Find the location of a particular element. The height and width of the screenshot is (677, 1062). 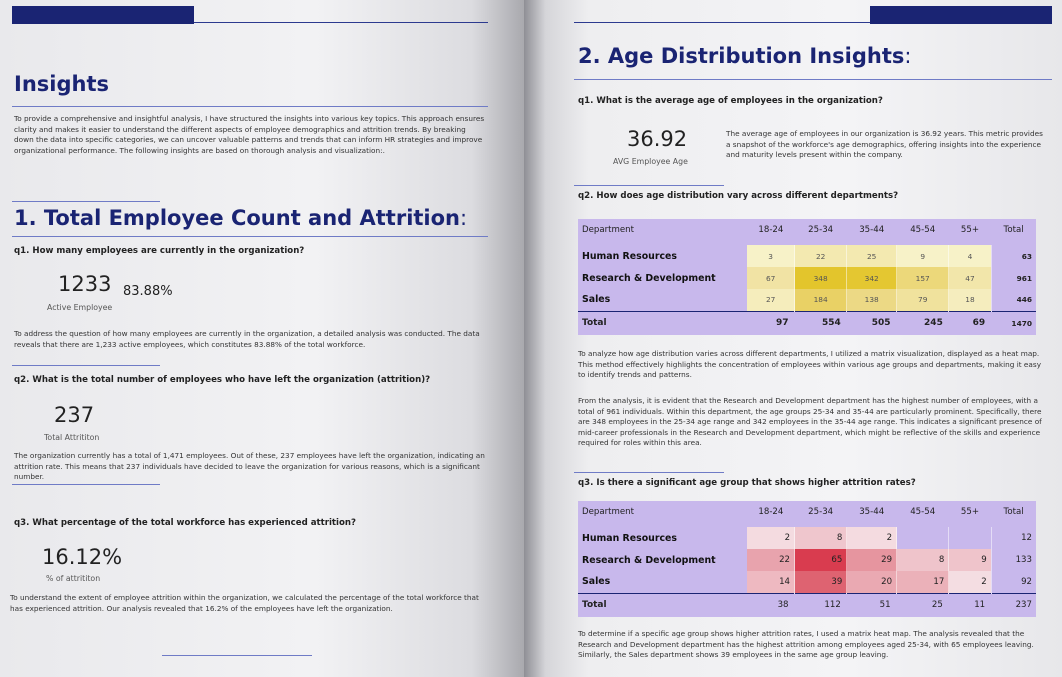

header-bar-left is located at coordinates (103, 15).